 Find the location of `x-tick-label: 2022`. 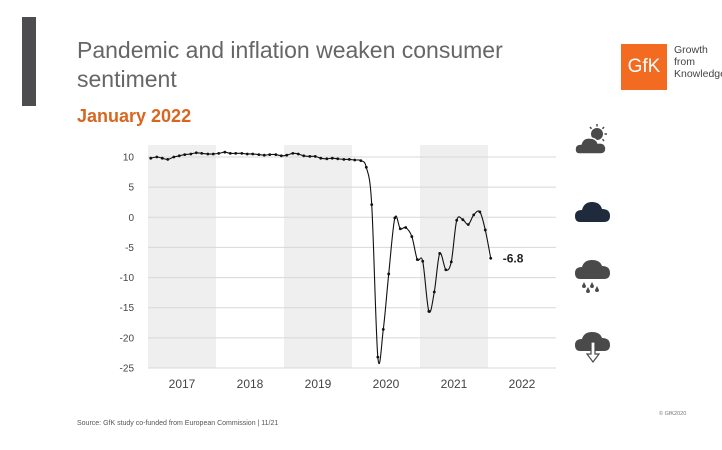

x-tick-label: 2022 is located at coordinates (522, 384).